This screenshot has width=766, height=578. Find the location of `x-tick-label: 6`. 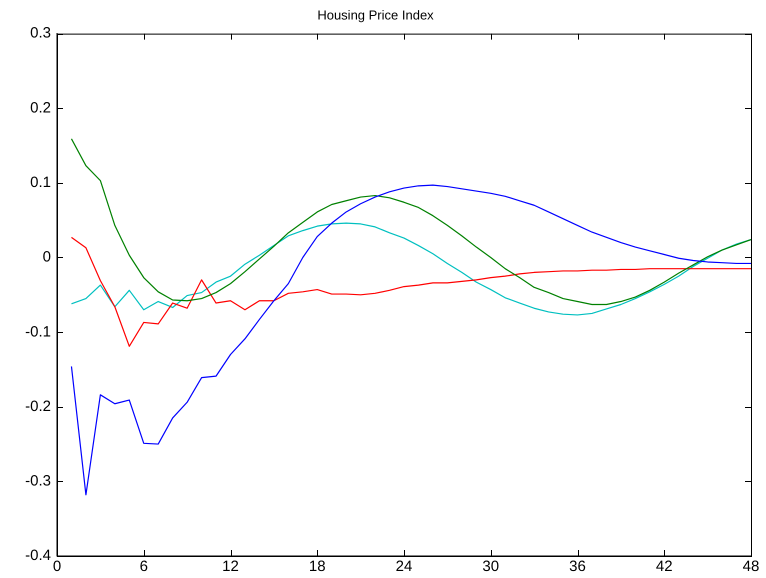

x-tick-label: 6 is located at coordinates (144, 567).